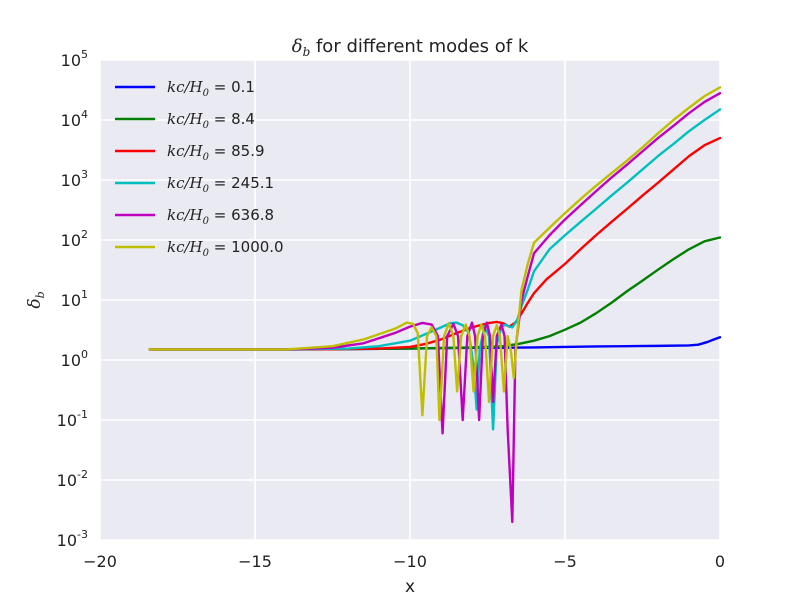 This screenshot has width=800, height=600. What do you see at coordinates (36, 299) in the screenshot?
I see `y-axis-label: δb` at bounding box center [36, 299].